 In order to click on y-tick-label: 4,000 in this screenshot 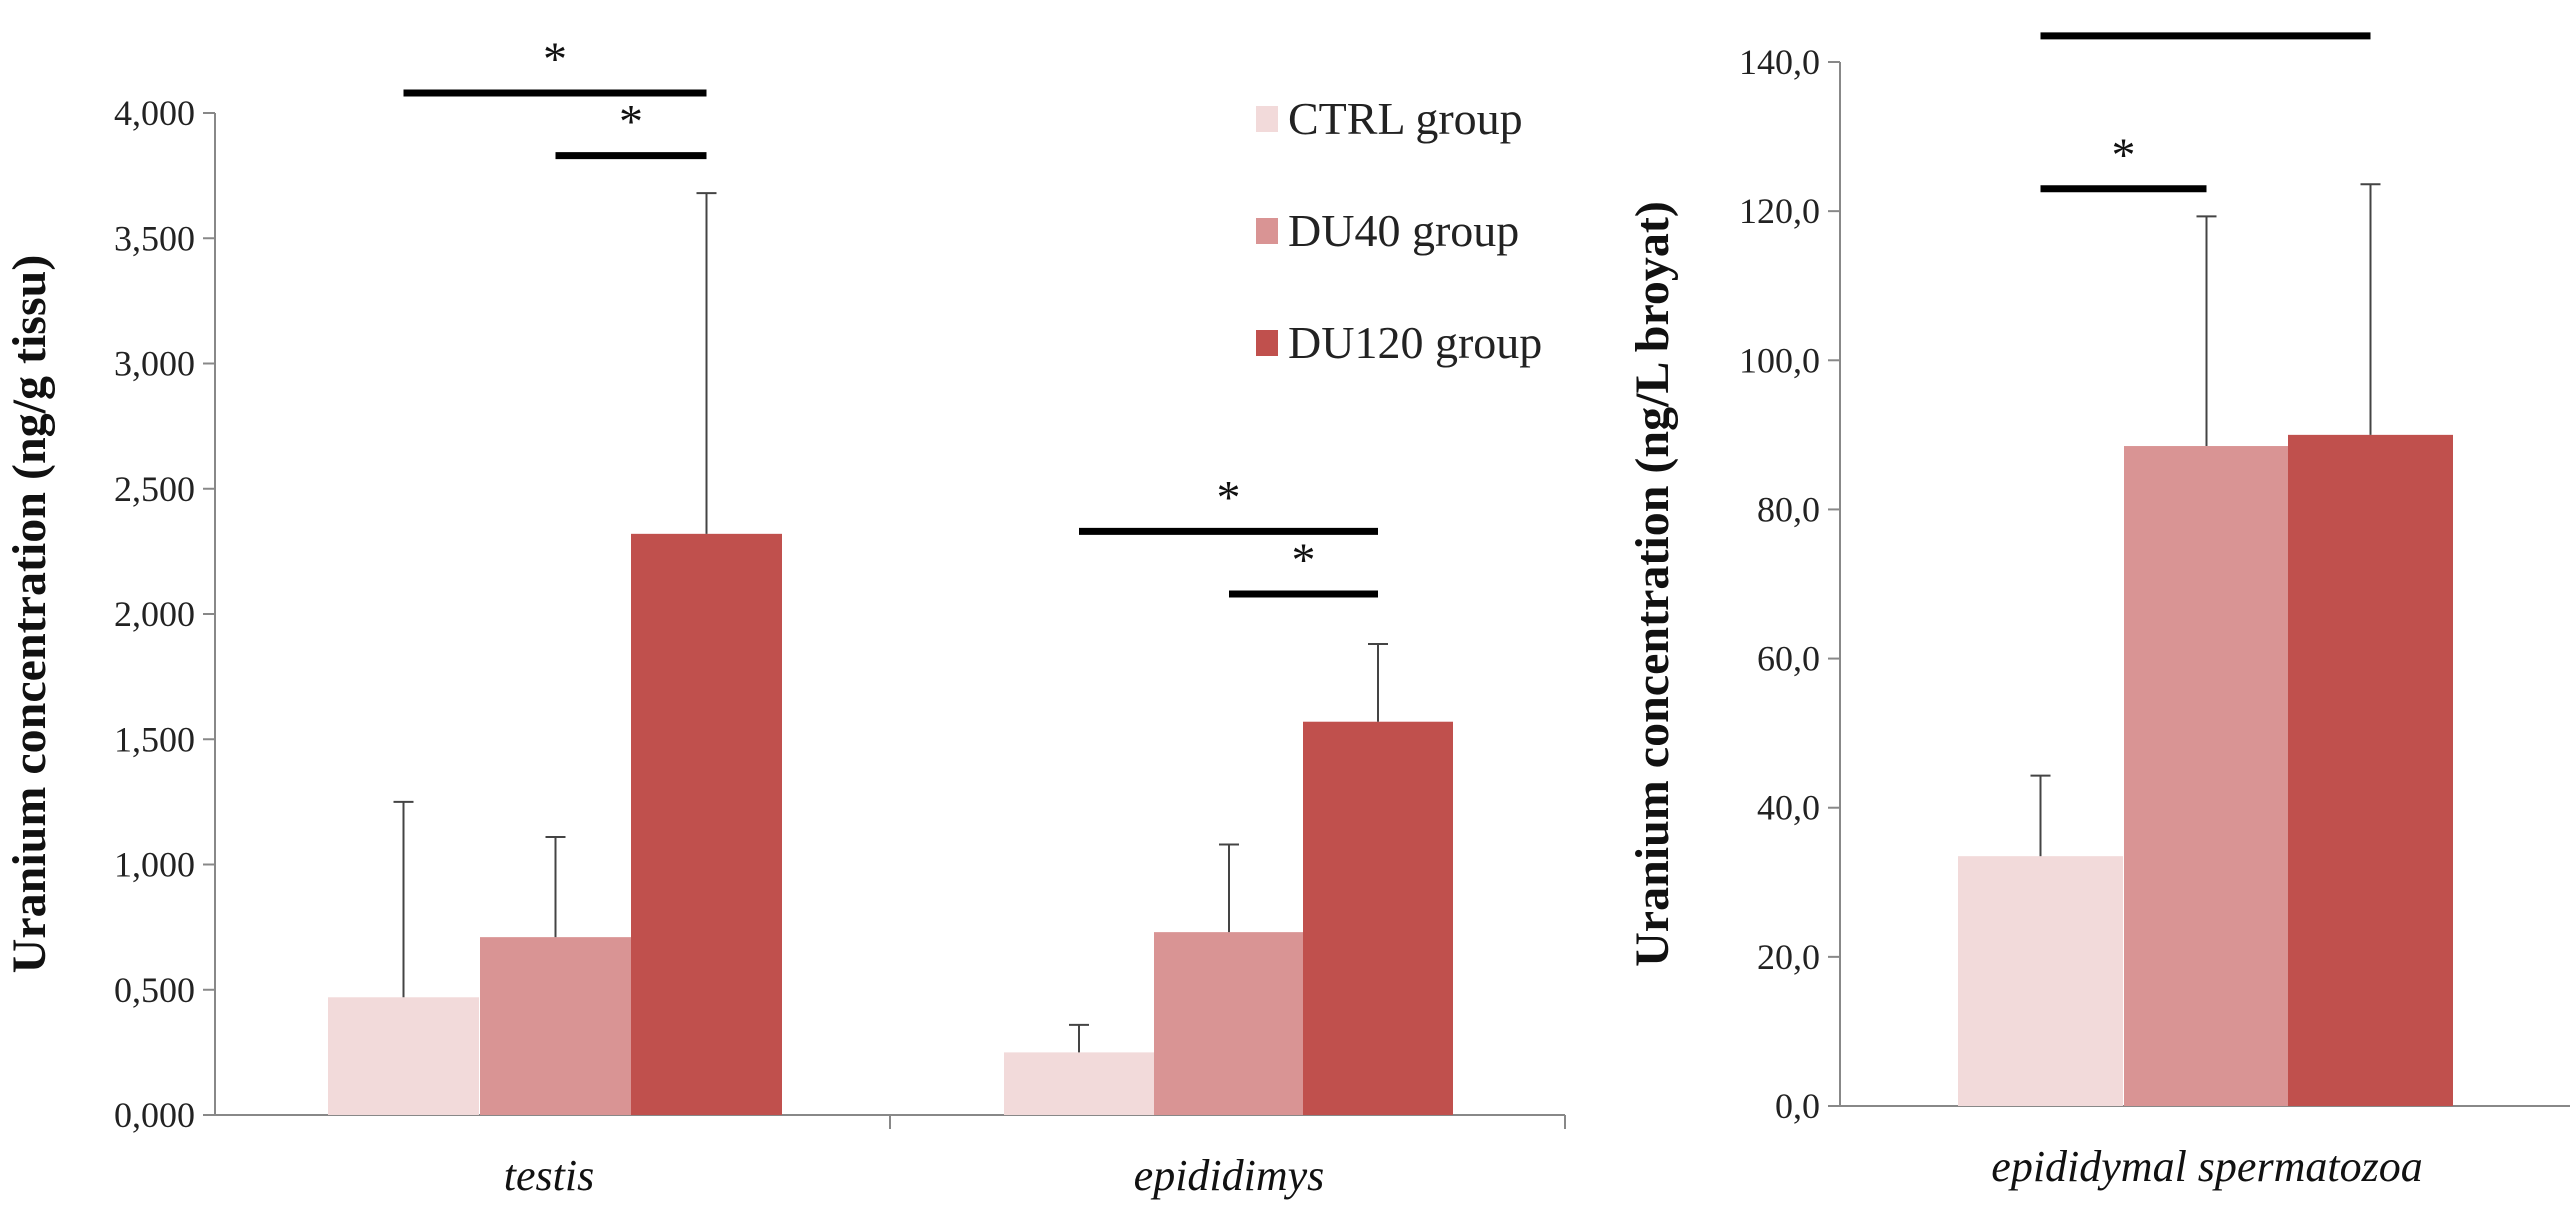, I will do `click(154, 113)`.